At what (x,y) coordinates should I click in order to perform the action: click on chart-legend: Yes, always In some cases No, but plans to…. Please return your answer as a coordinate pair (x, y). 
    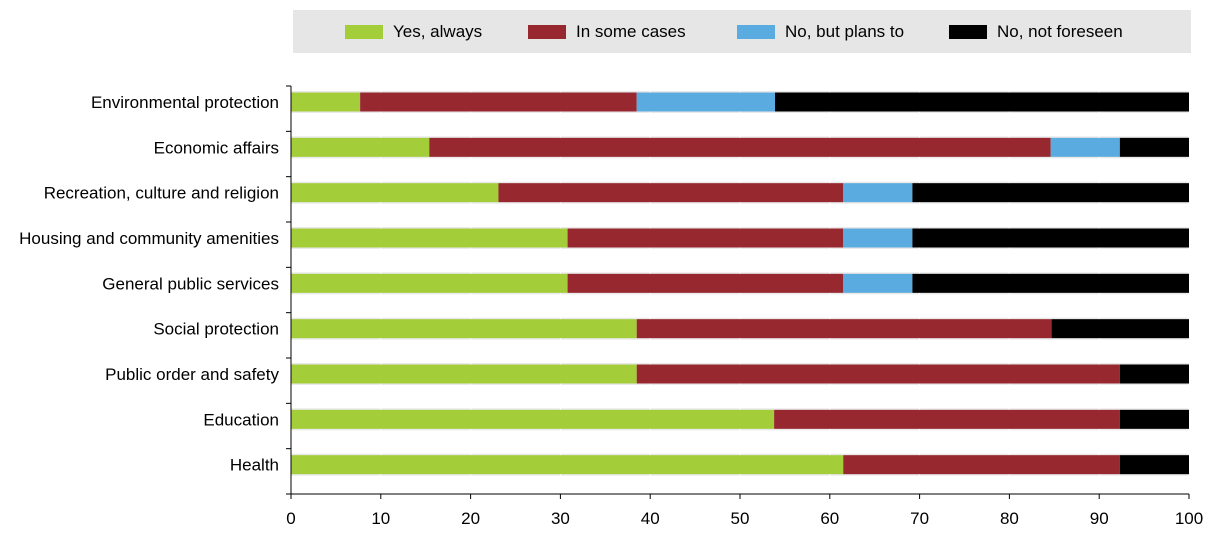
    Looking at the image, I should click on (742, 31).